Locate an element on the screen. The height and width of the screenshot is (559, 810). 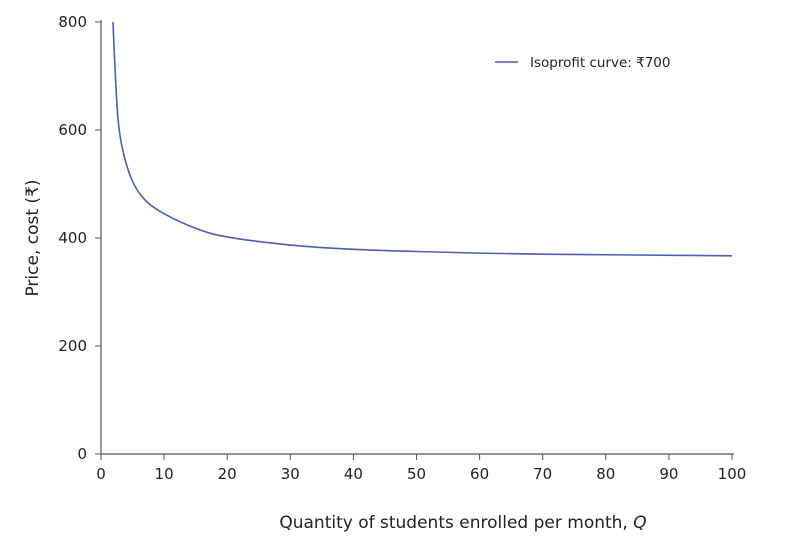
y-tick-label: 800 is located at coordinates (72, 22).